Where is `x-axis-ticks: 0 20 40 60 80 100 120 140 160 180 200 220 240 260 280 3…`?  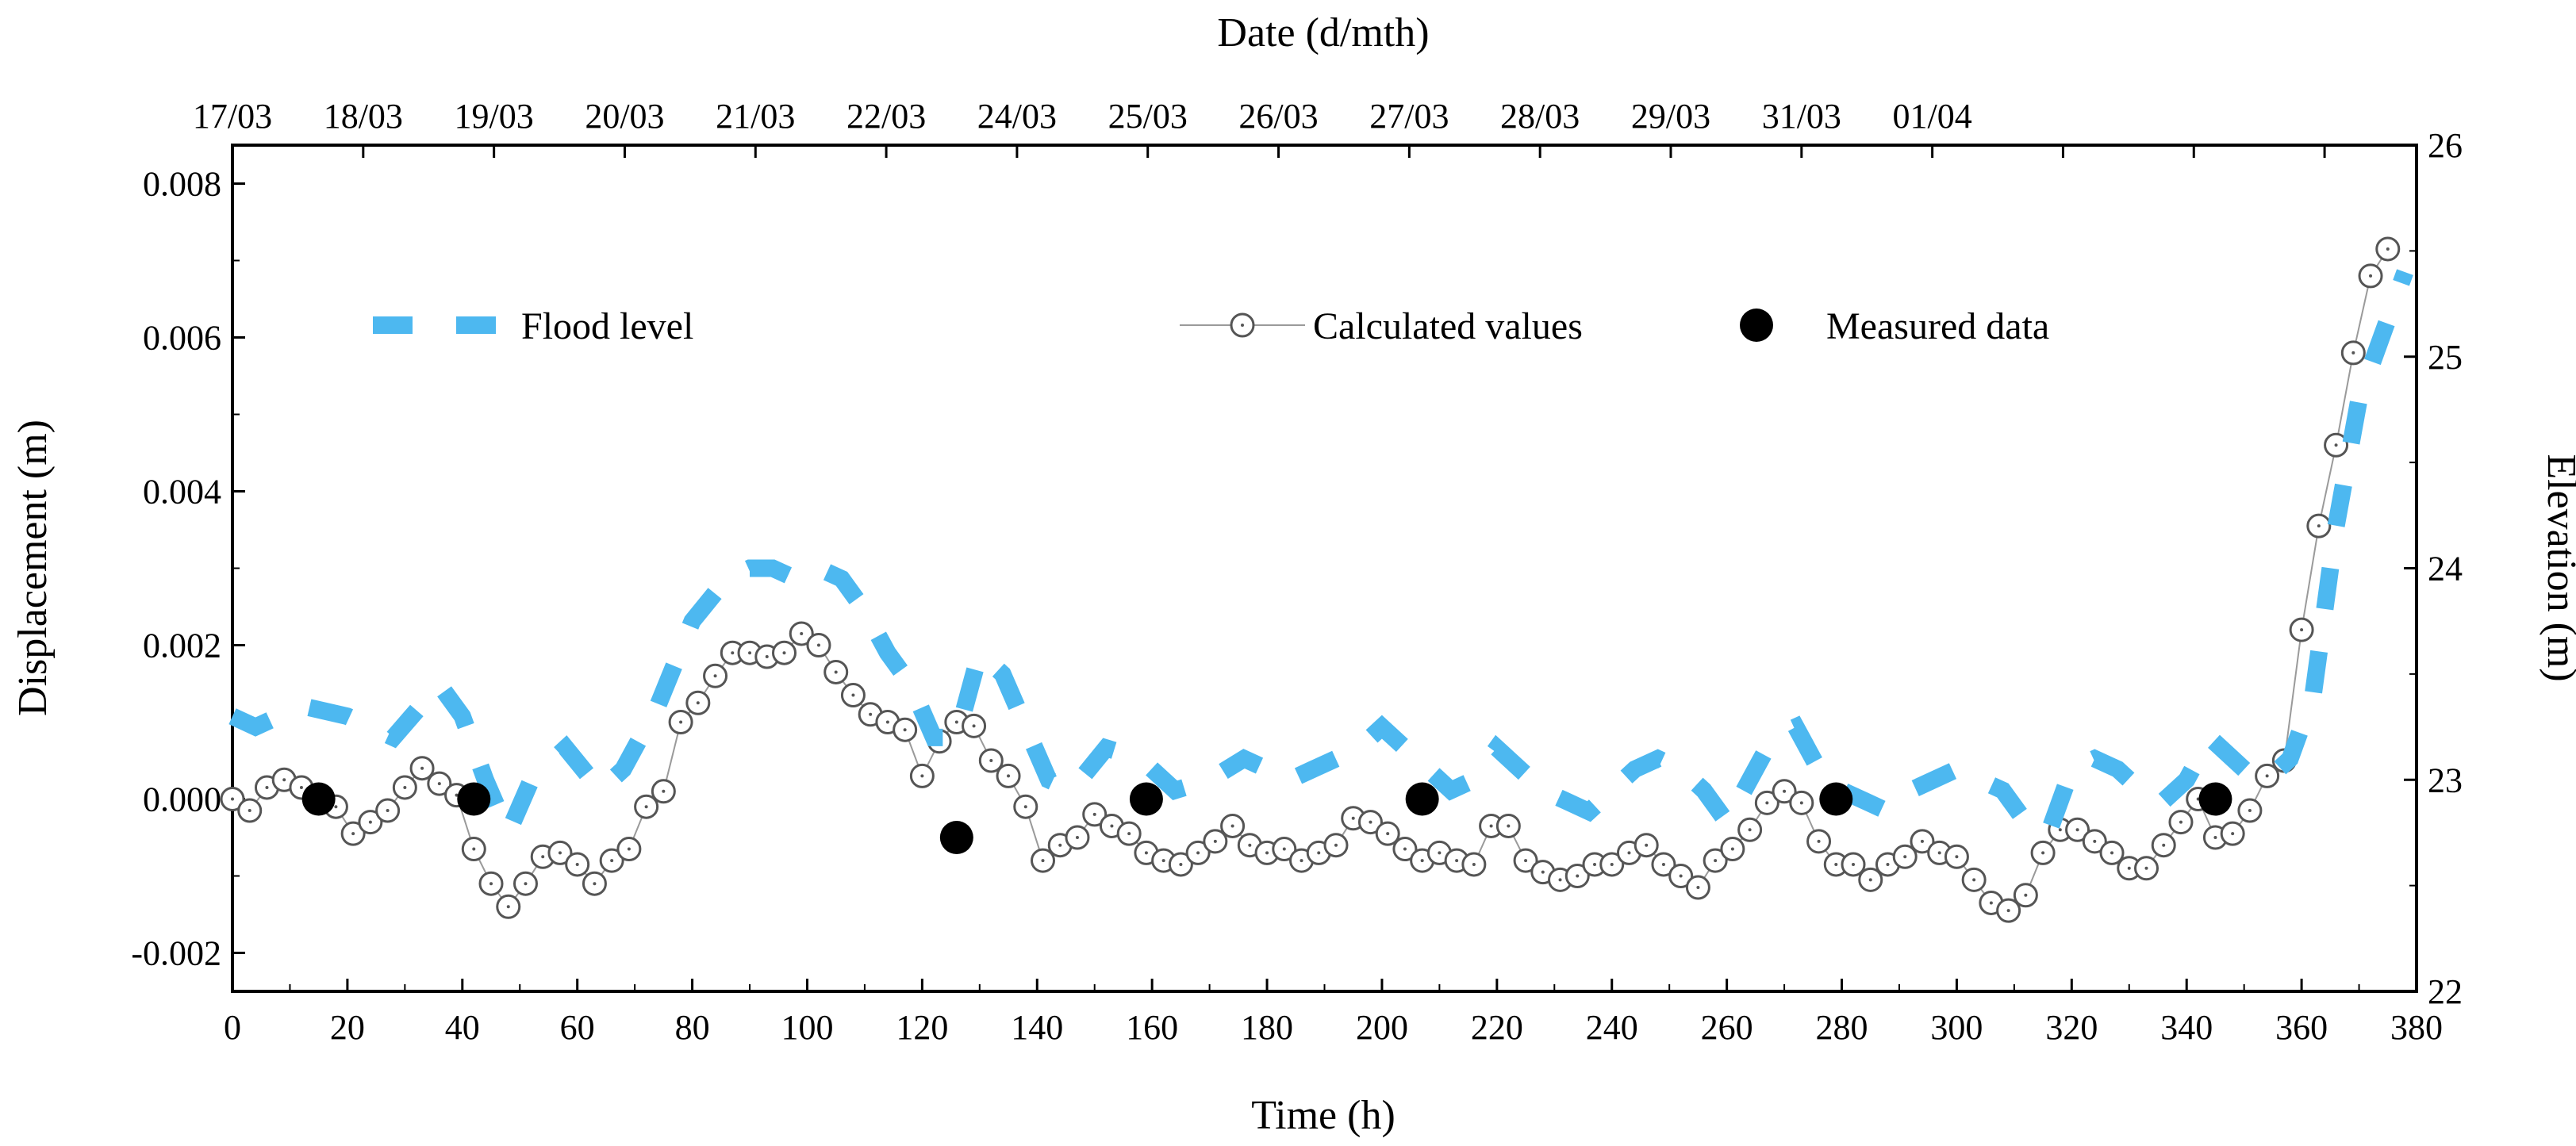 x-axis-ticks: 0 20 40 60 80 100 120 140 160 180 200 220 240 260 280 3… is located at coordinates (1333, 1013).